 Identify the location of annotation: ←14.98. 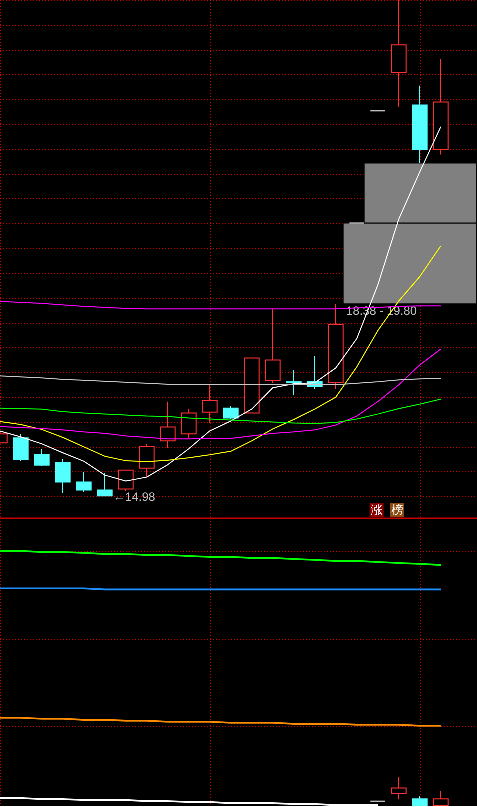
(134, 497).